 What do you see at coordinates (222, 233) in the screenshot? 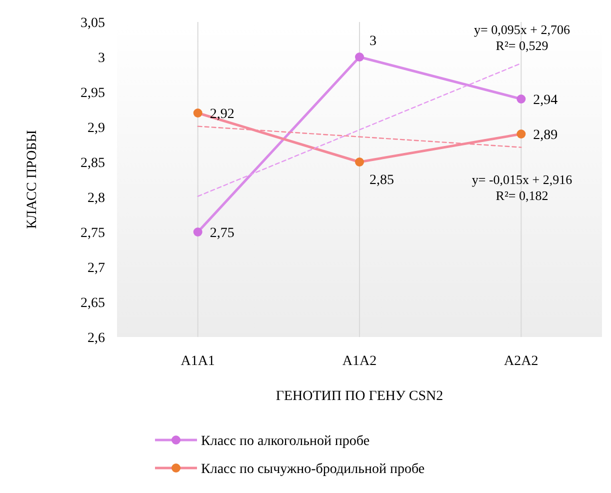
I see `data-label: 2,75` at bounding box center [222, 233].